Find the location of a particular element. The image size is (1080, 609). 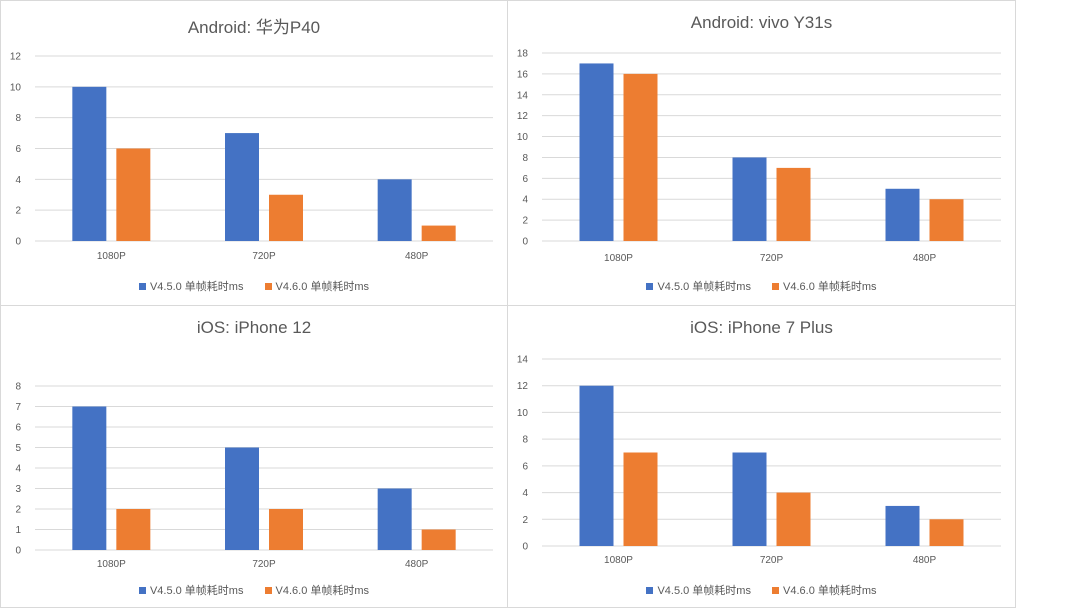

chart-plot: 0 1 2 3 4 5 6 7 8 1080P 720P 480P is located at coordinates (254, 476).